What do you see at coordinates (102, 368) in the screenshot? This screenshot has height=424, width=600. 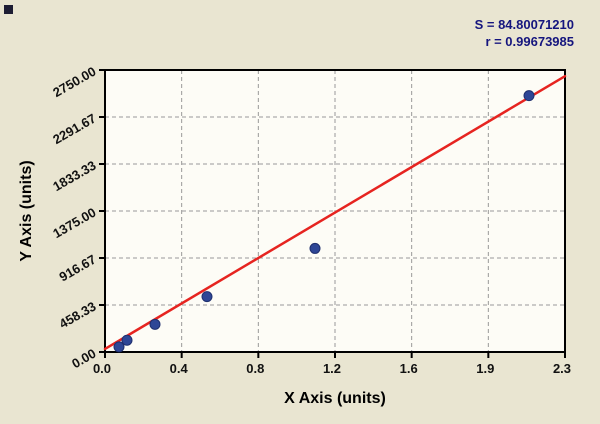 I see `x-tick-label: 0.0` at bounding box center [102, 368].